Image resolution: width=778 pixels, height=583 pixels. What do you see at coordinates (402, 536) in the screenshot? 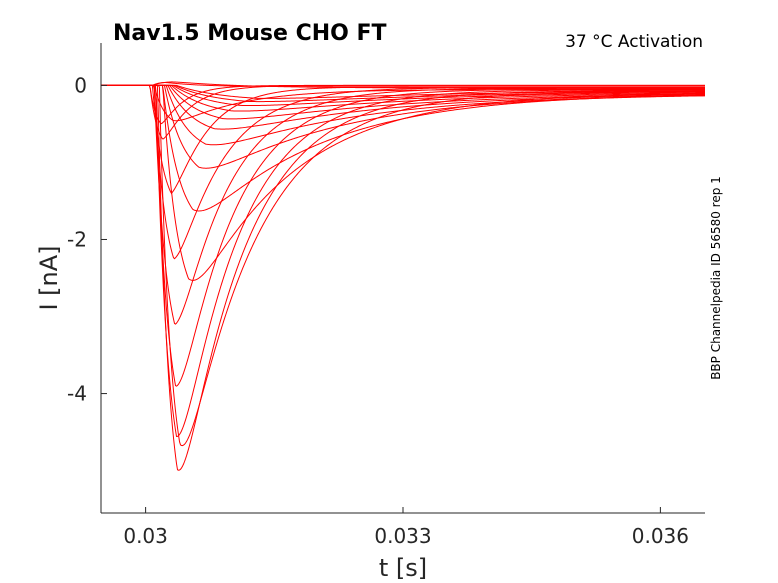
I see `x-tick-label: 0.033` at bounding box center [402, 536].